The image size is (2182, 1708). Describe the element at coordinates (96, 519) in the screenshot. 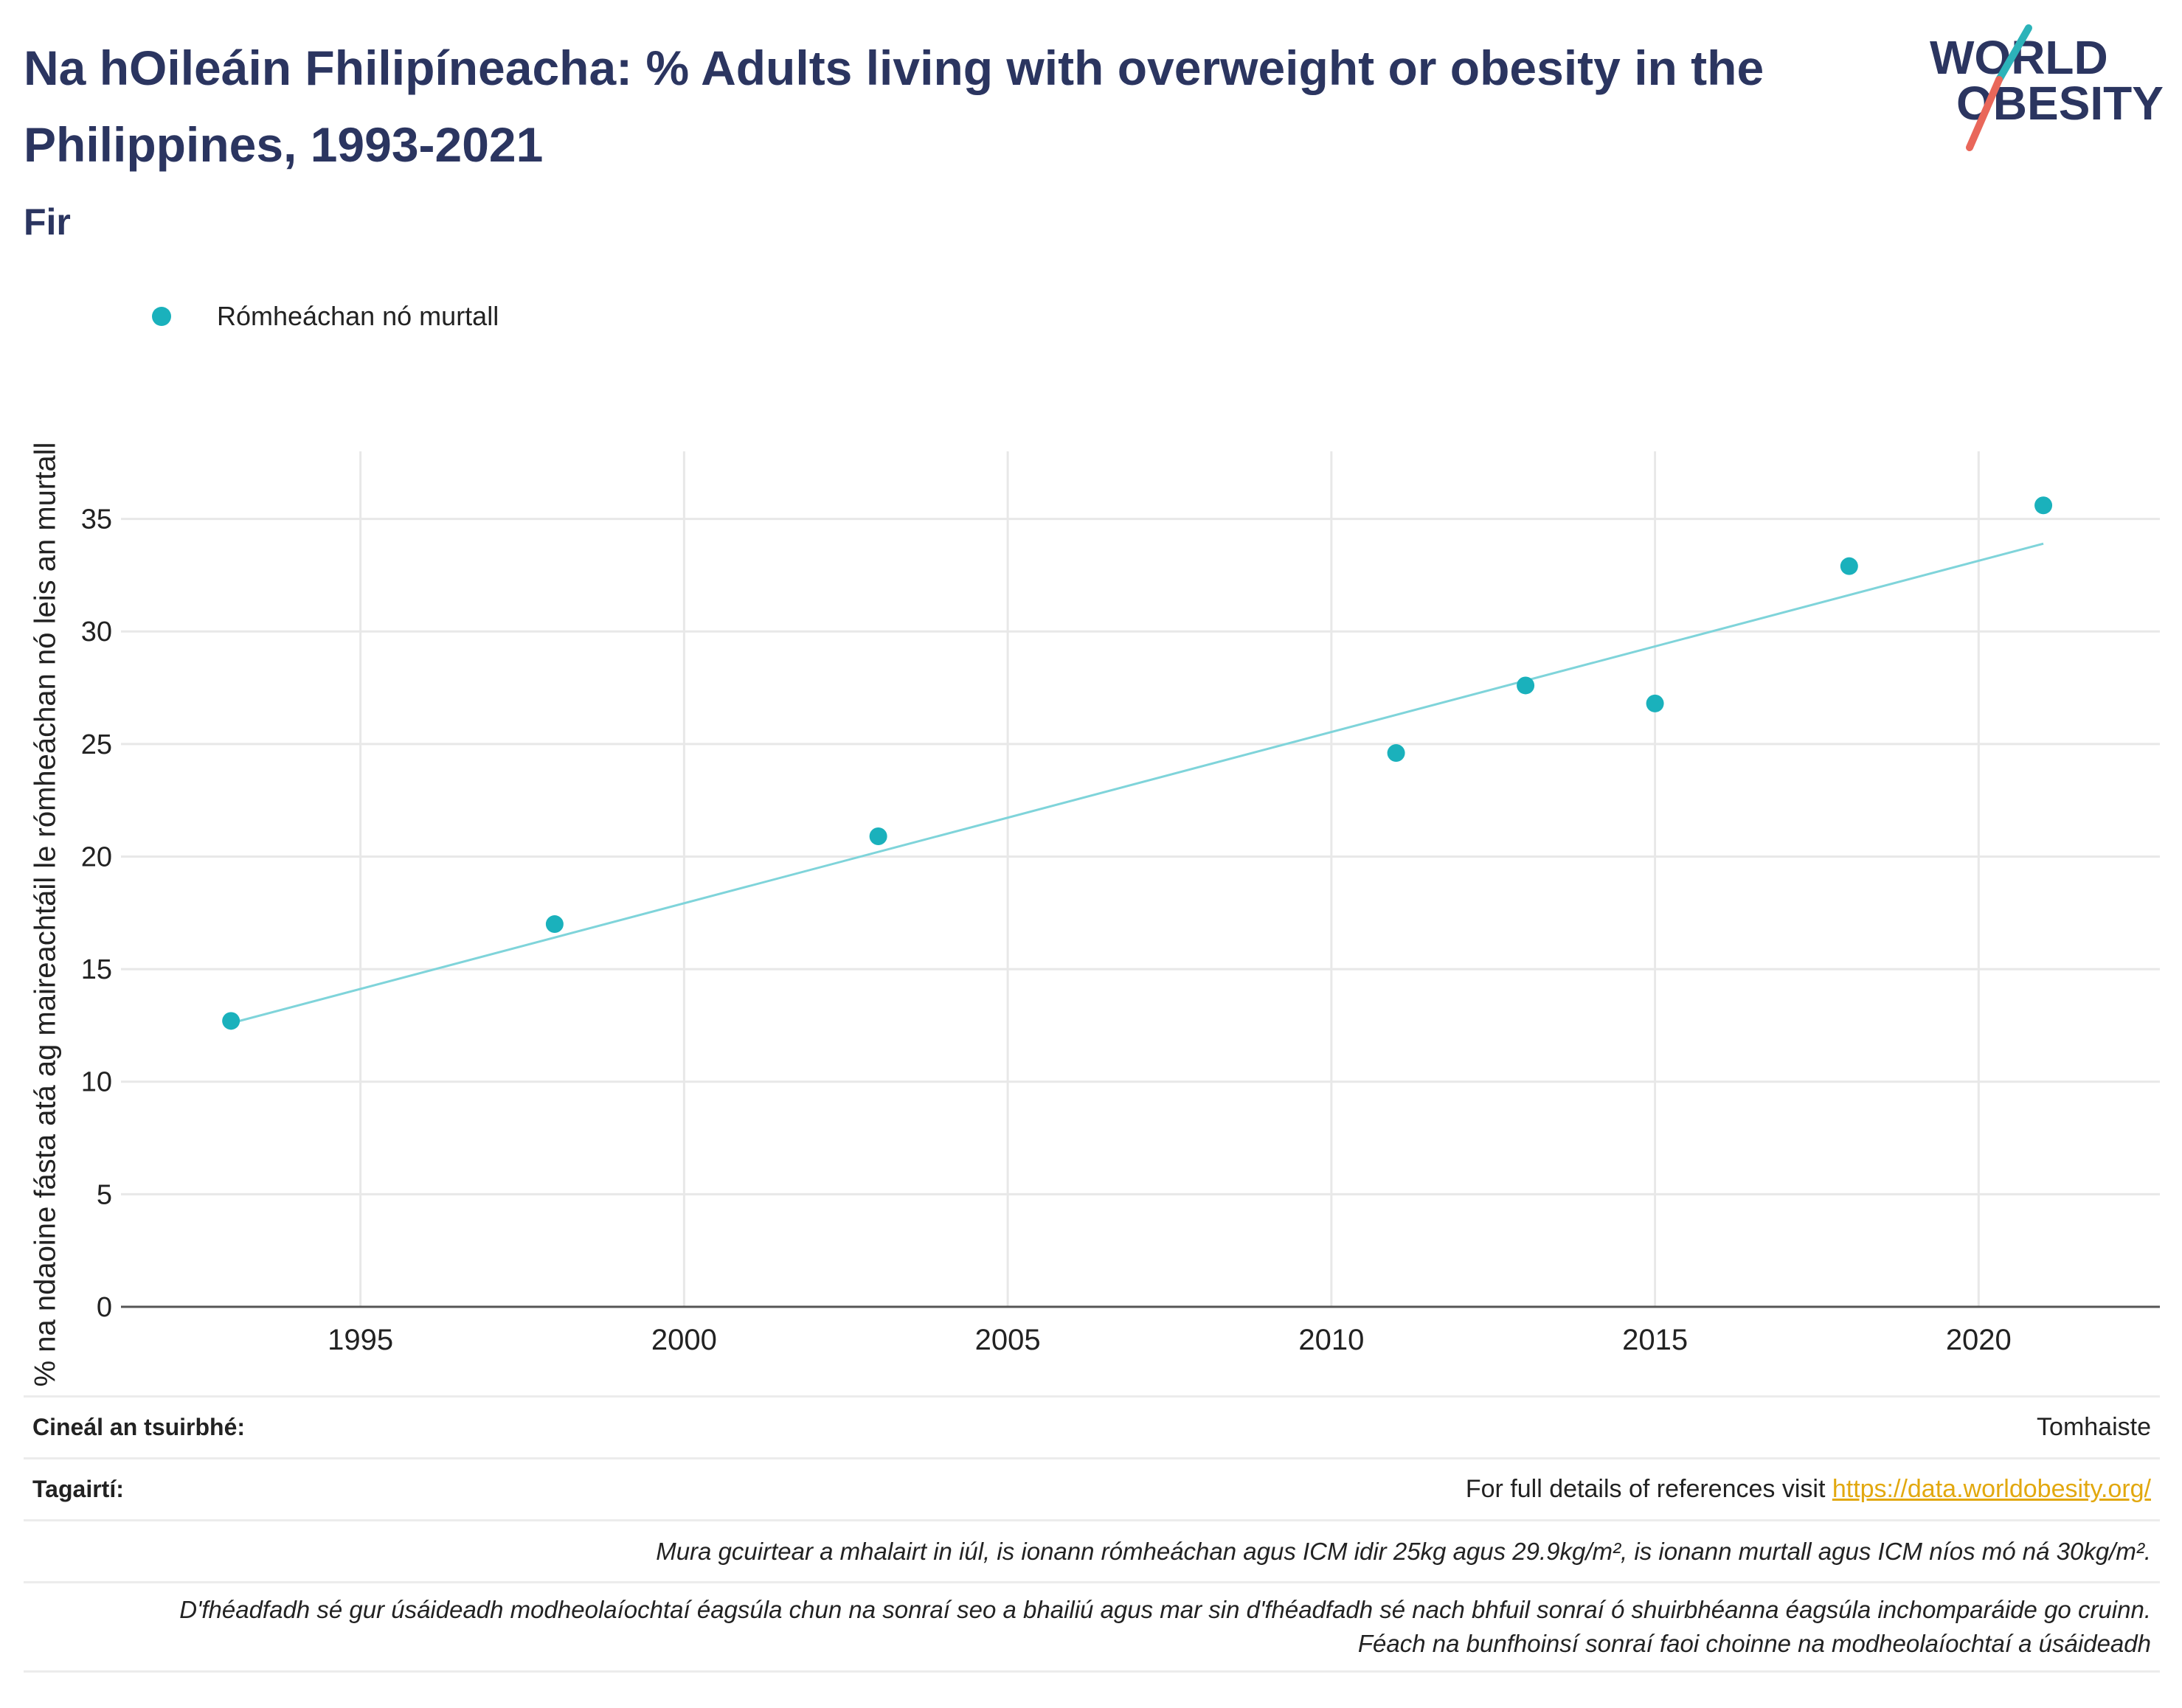

I see `y-tick-label: 35` at that location.